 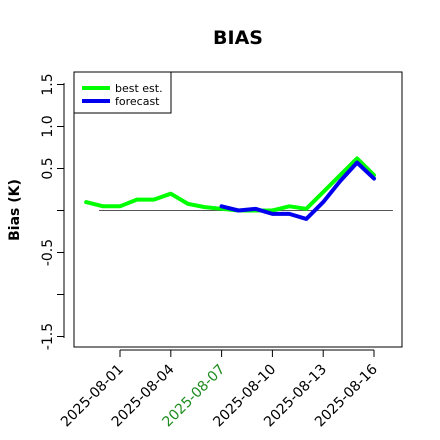 I want to click on y-tick-label: 0.5, so click(x=48, y=168).